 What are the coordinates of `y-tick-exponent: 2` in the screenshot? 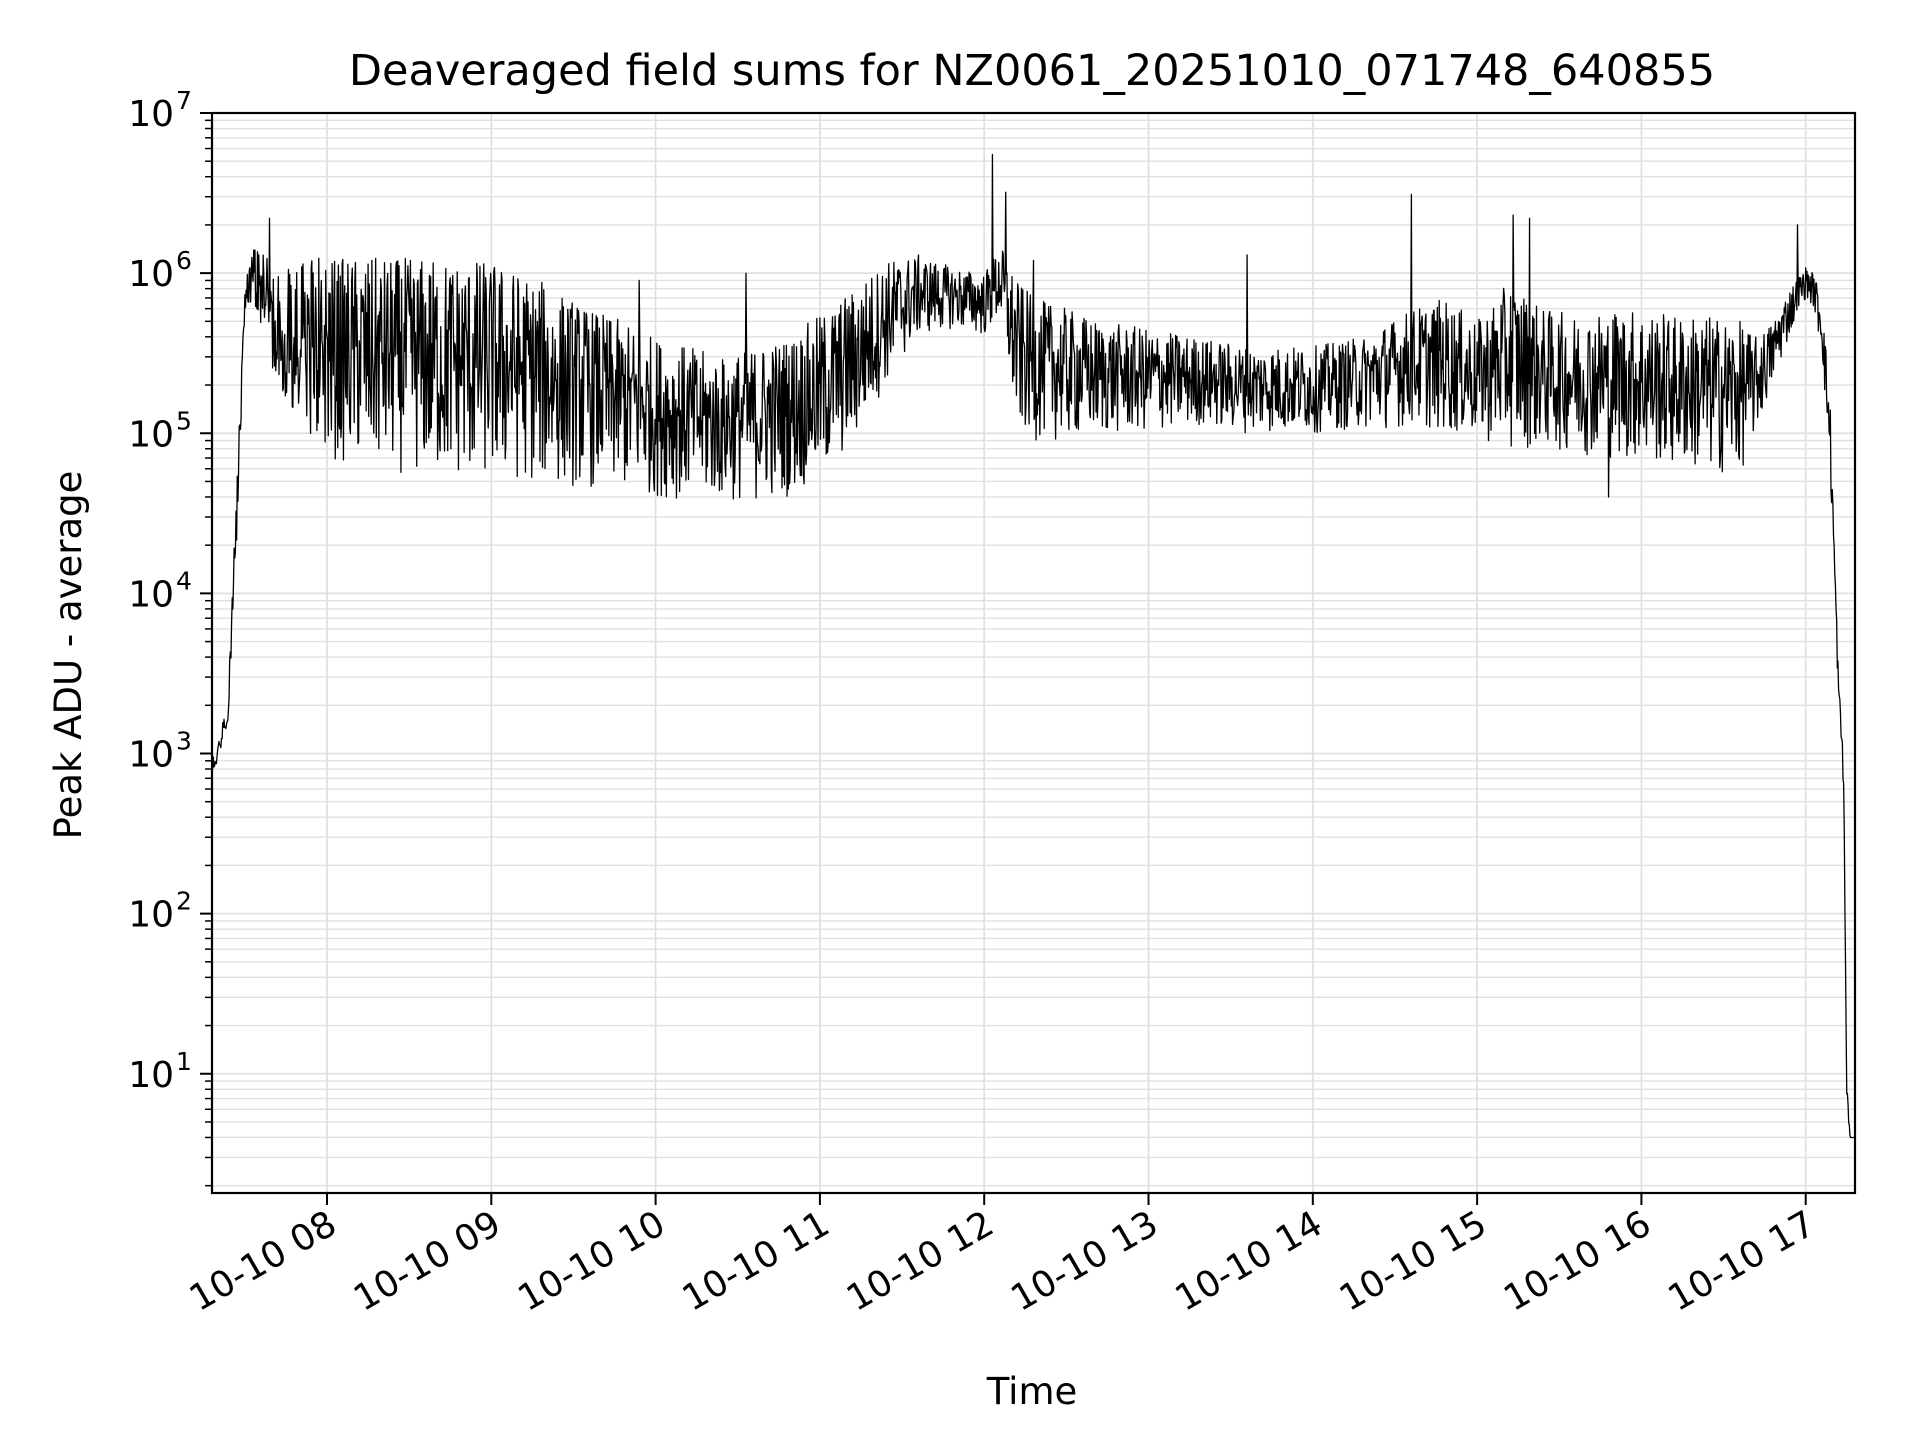 It's located at (184, 901).